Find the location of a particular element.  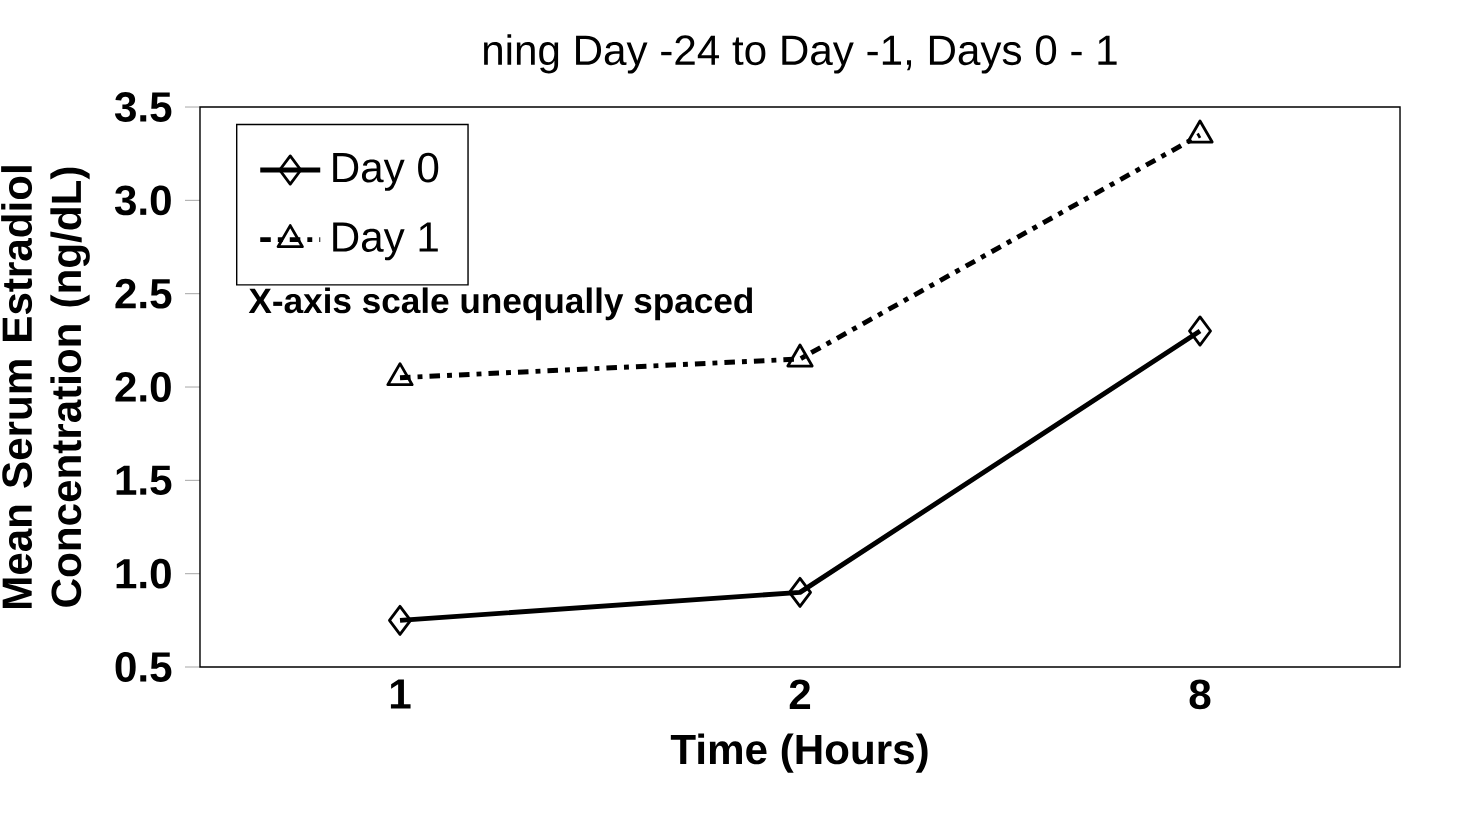

x-tick-label: 2 is located at coordinates (800, 694).